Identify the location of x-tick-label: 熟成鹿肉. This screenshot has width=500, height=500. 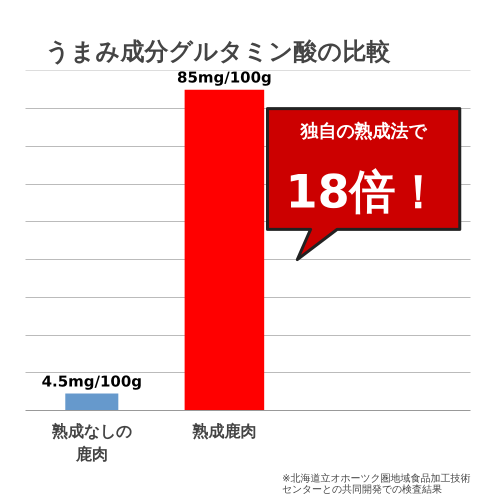
(223, 431).